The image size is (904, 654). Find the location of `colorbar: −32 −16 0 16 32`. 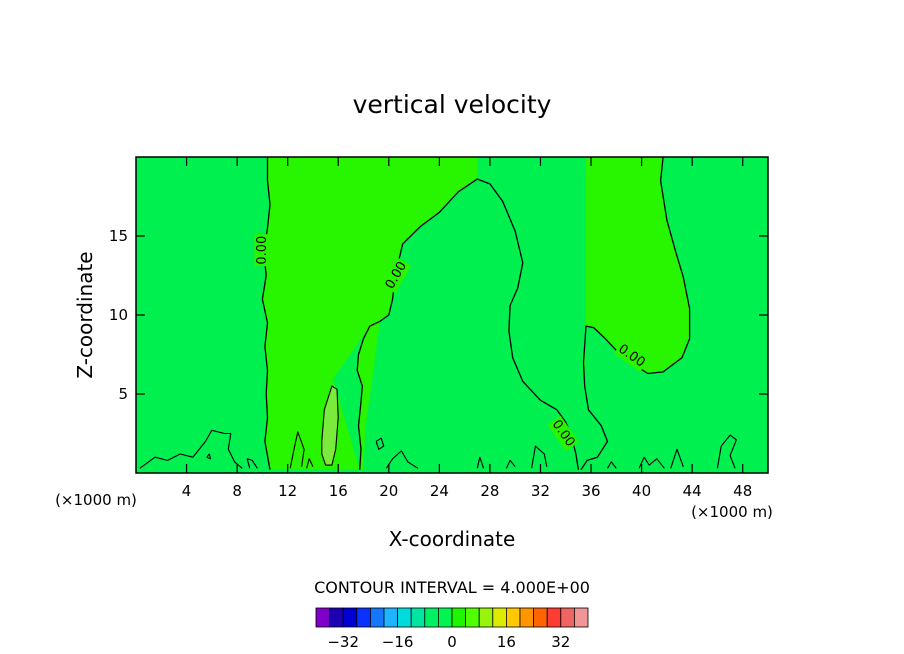

colorbar: −32 −16 0 16 32 is located at coordinates (452, 629).